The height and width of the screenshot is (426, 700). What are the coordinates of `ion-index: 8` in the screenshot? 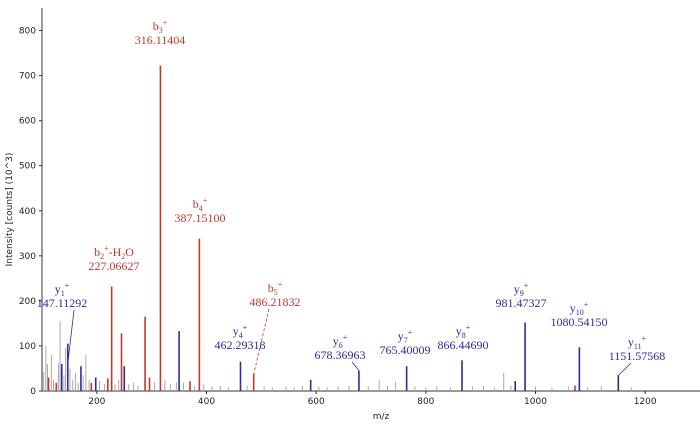 It's located at (464, 335).